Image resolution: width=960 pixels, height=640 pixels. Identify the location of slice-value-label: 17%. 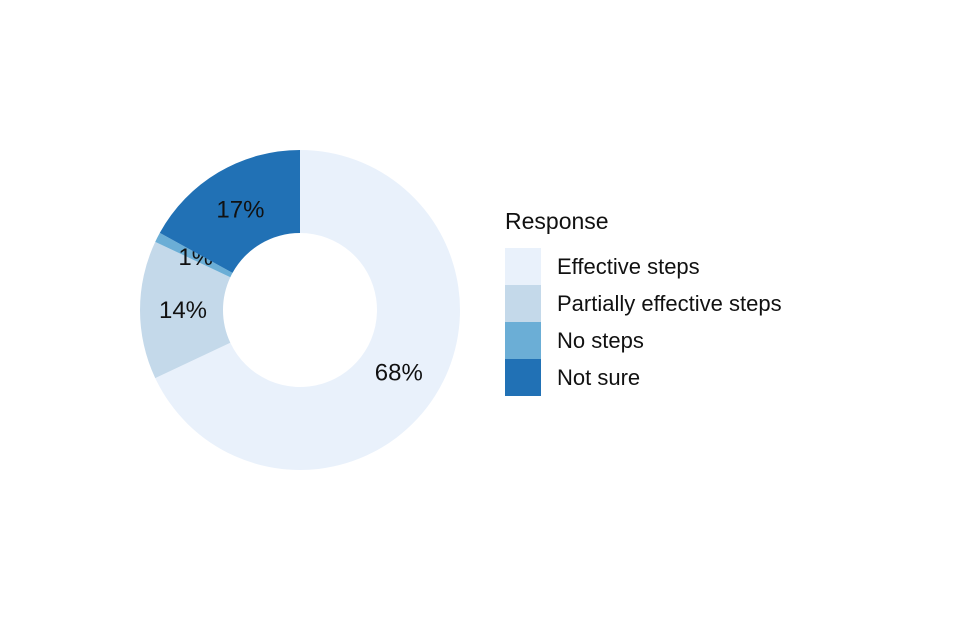
(240, 209).